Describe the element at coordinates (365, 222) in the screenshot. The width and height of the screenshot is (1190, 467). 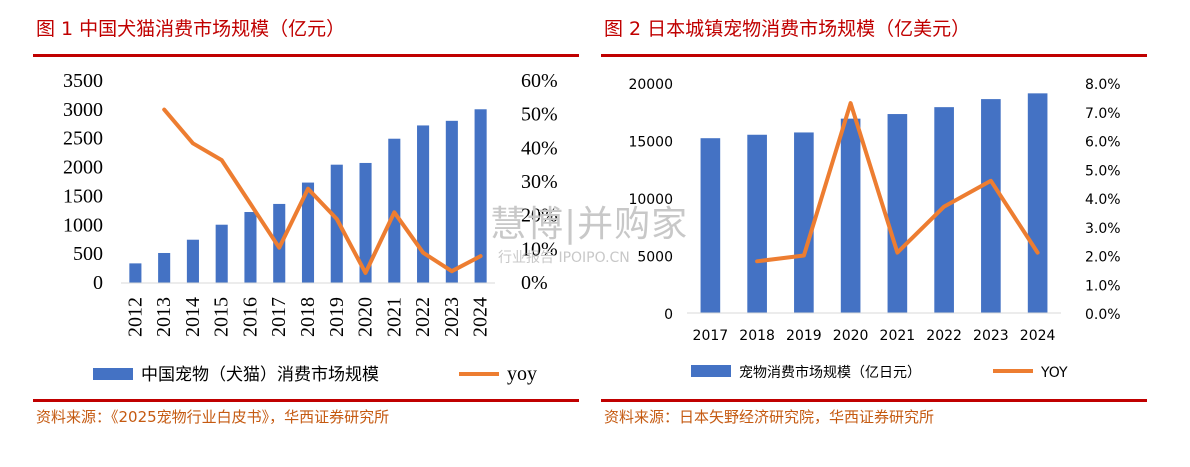
I see `c1-bar-2020` at that location.